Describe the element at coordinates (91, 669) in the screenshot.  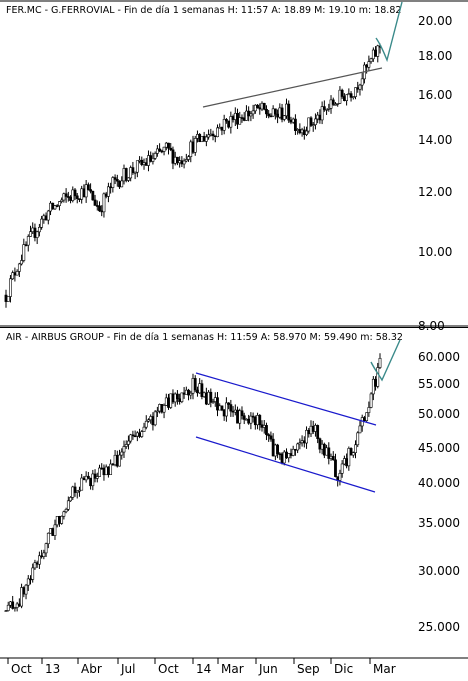
I see `xtick-abr13: Abr` at that location.